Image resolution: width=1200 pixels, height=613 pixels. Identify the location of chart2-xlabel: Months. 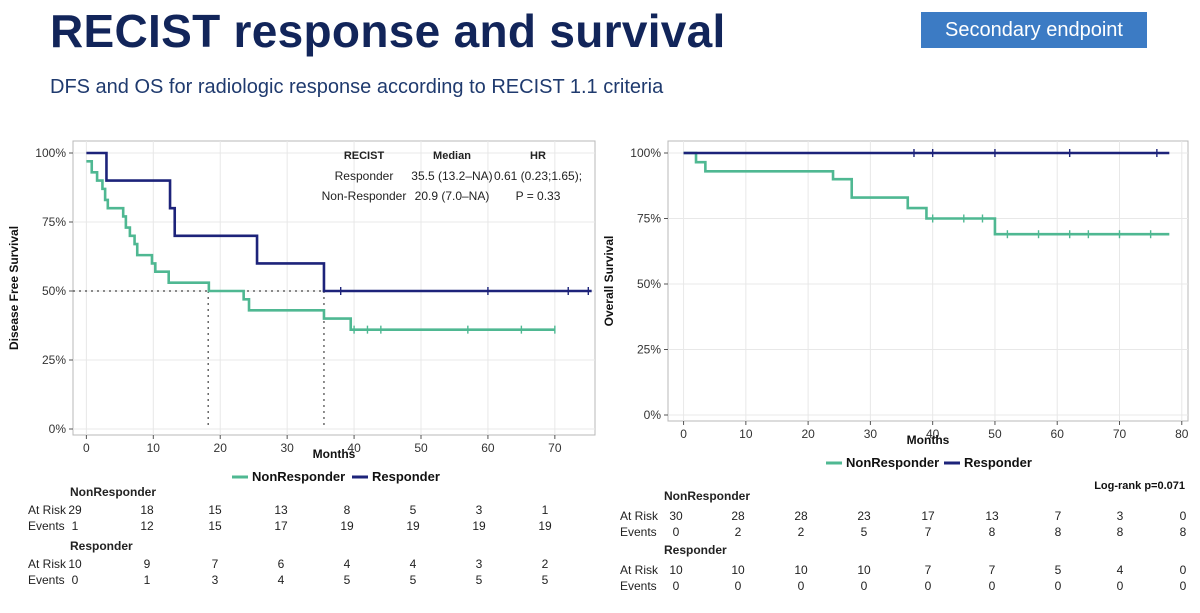
(928, 440).